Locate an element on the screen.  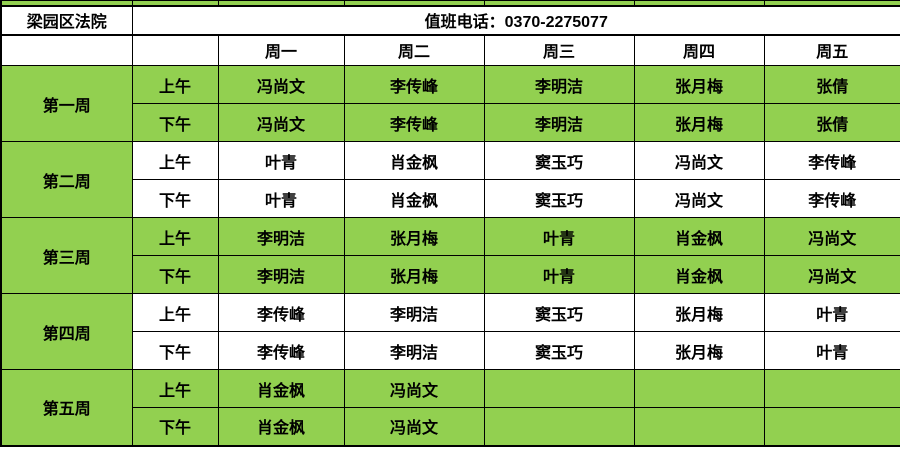
week-label-cell: 第二周 is located at coordinates (66, 179).